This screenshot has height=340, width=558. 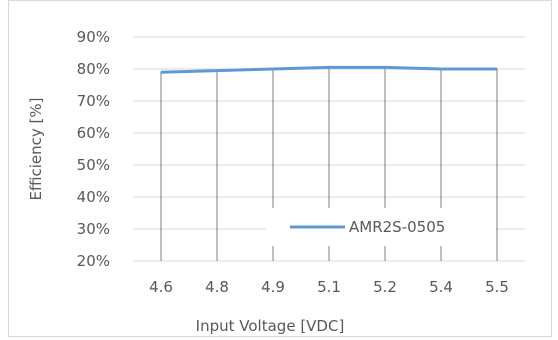 I want to click on y-tick-labels: 20% 30% 40% 50% 60% 70% 80% 90%, so click(x=93, y=149).